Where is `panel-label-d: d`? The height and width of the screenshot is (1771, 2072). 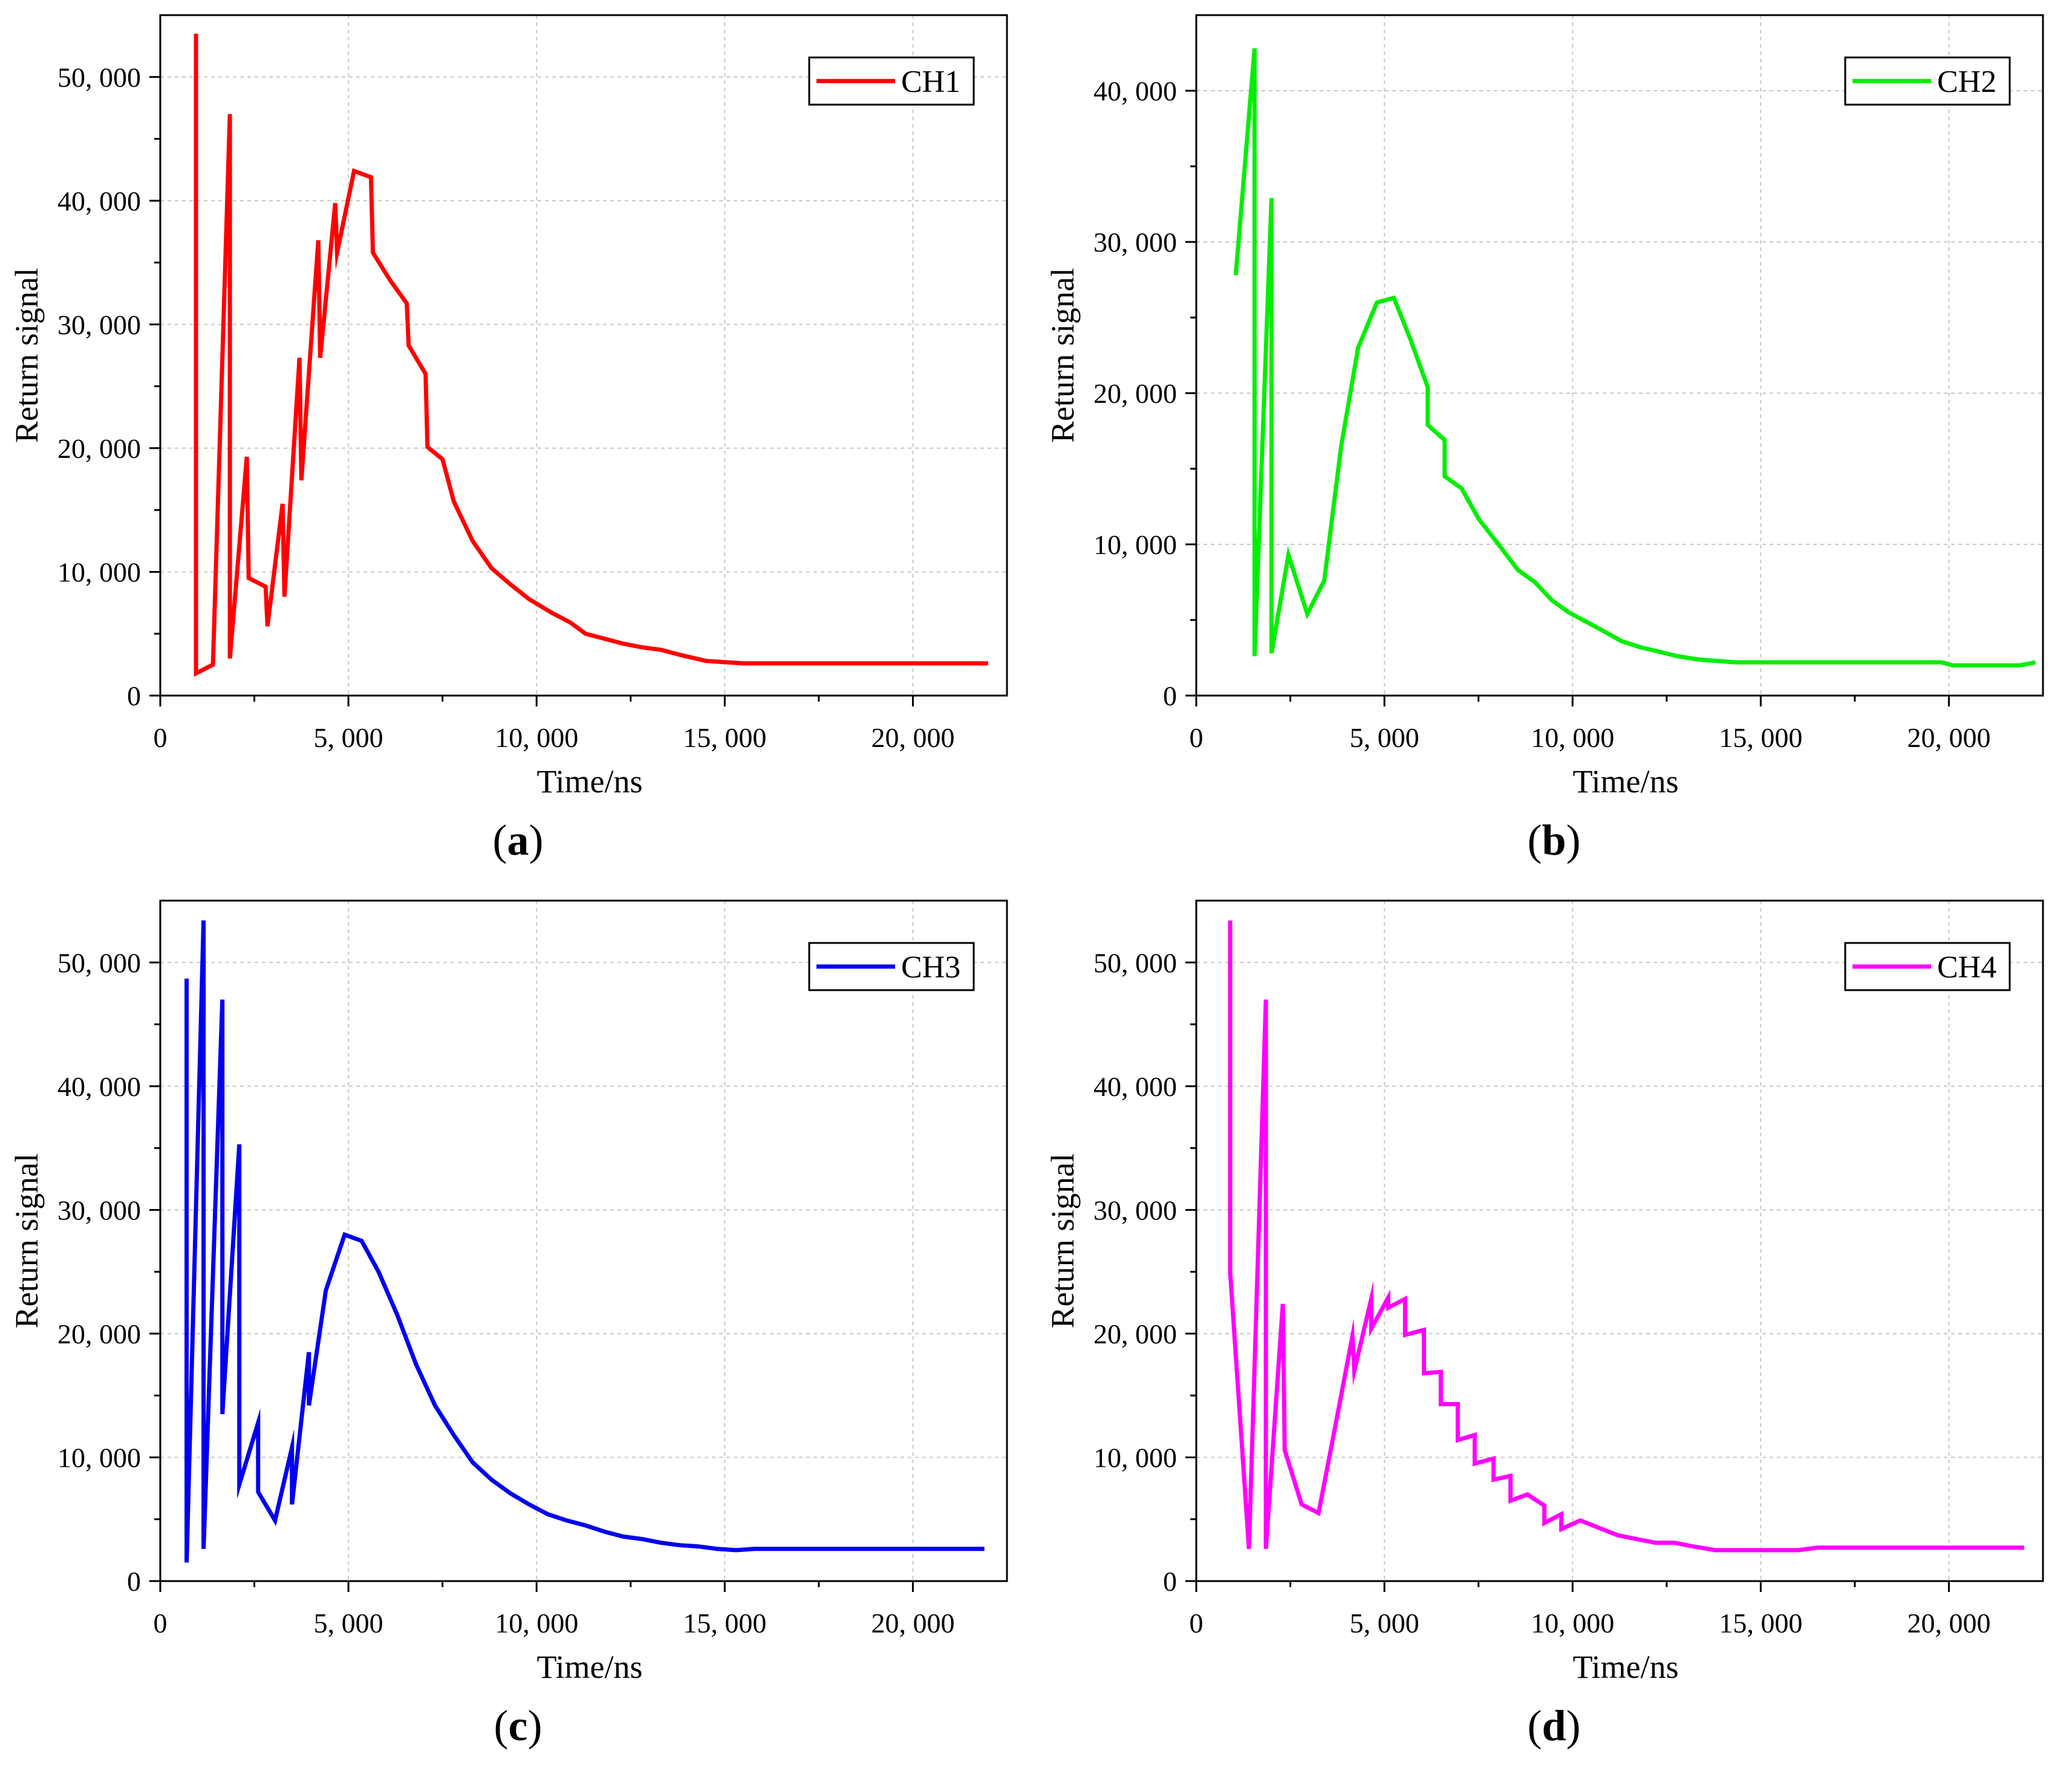
panel-label-d: d is located at coordinates (1554, 1725).